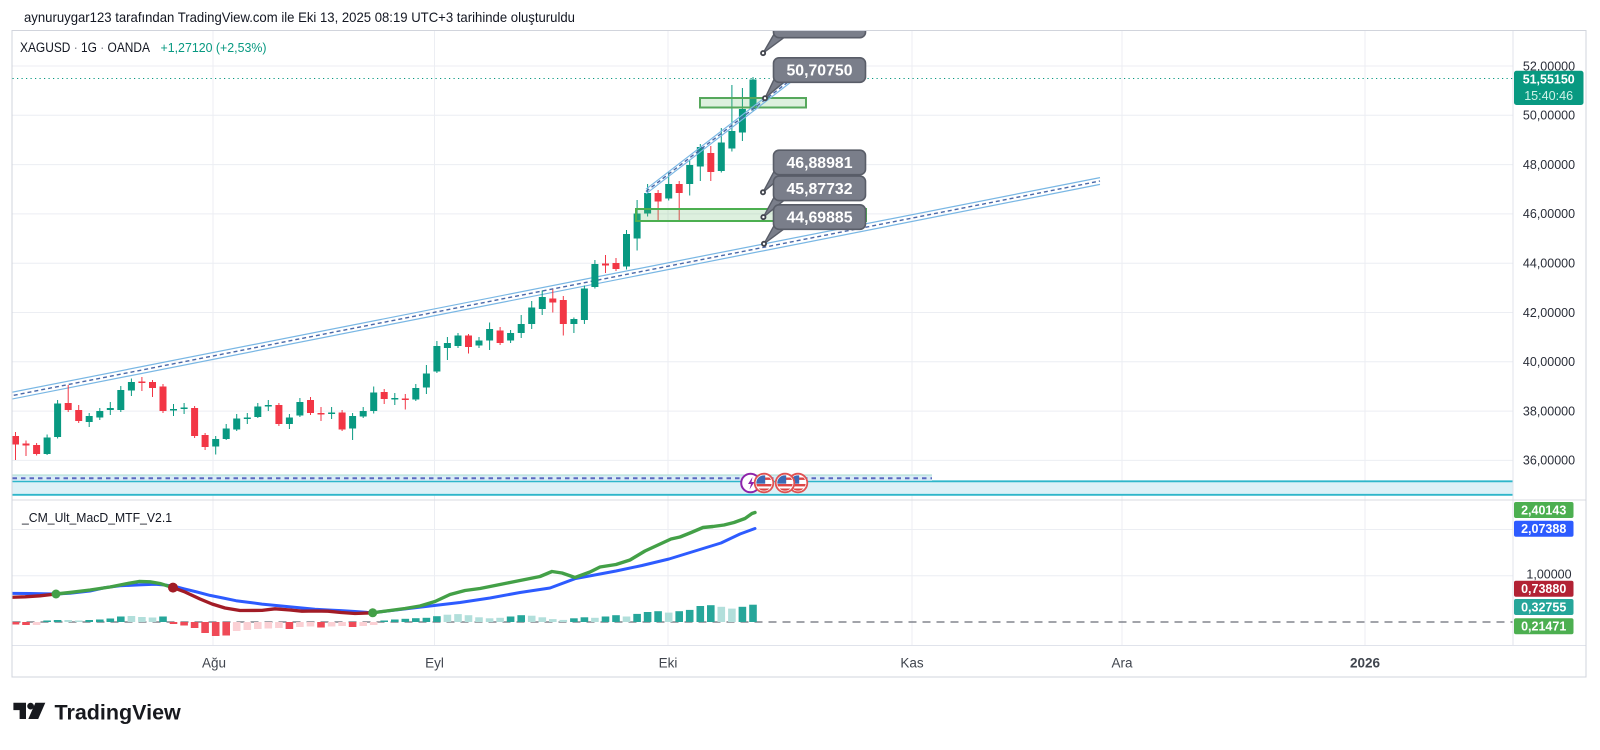 The image size is (1600, 750). What do you see at coordinates (912, 663) in the screenshot?
I see `svg-text: Kas` at bounding box center [912, 663].